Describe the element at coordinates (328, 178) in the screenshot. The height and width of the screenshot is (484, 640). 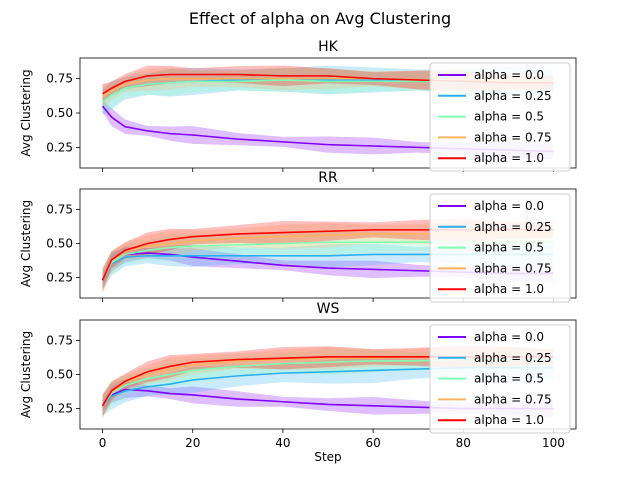
I see `subplot-title: RR` at that location.